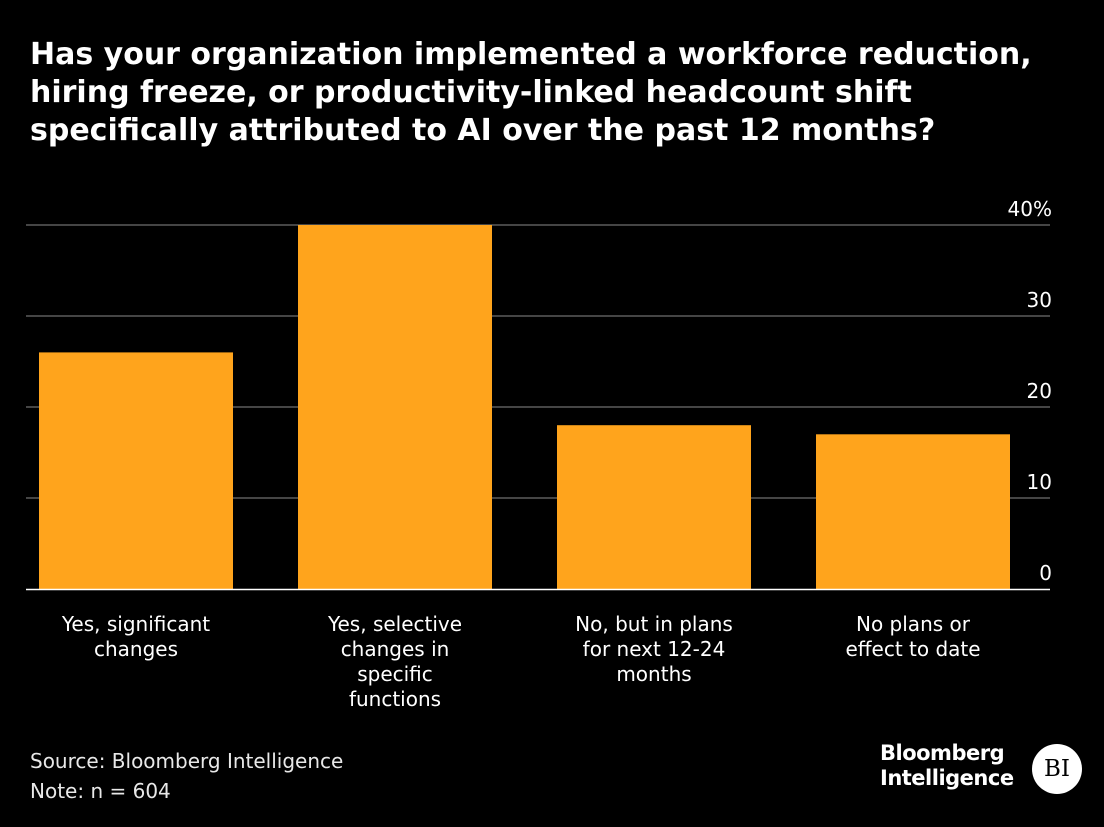 This screenshot has width=1104, height=827. I want to click on brand-logo-text: Bloomberg Intelligence, so click(947, 766).